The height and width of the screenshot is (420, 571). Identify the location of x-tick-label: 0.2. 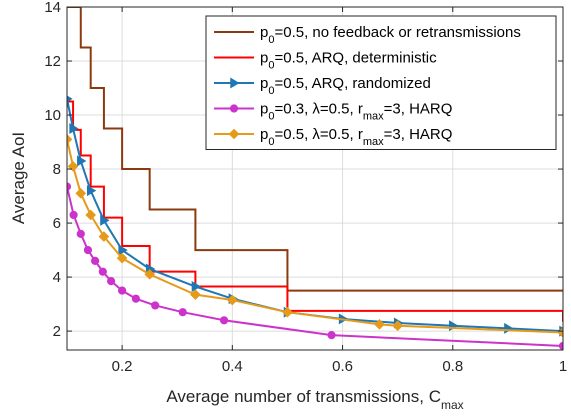
(122, 366).